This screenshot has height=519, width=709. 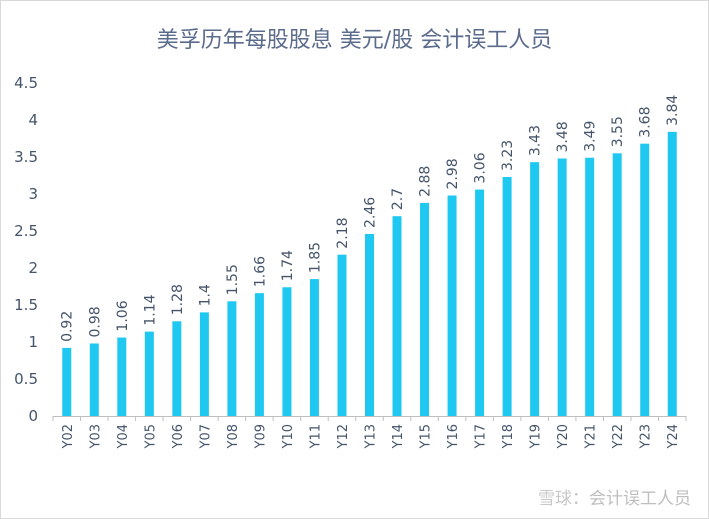 I want to click on bar-value-label: 2.88, so click(x=426, y=181).